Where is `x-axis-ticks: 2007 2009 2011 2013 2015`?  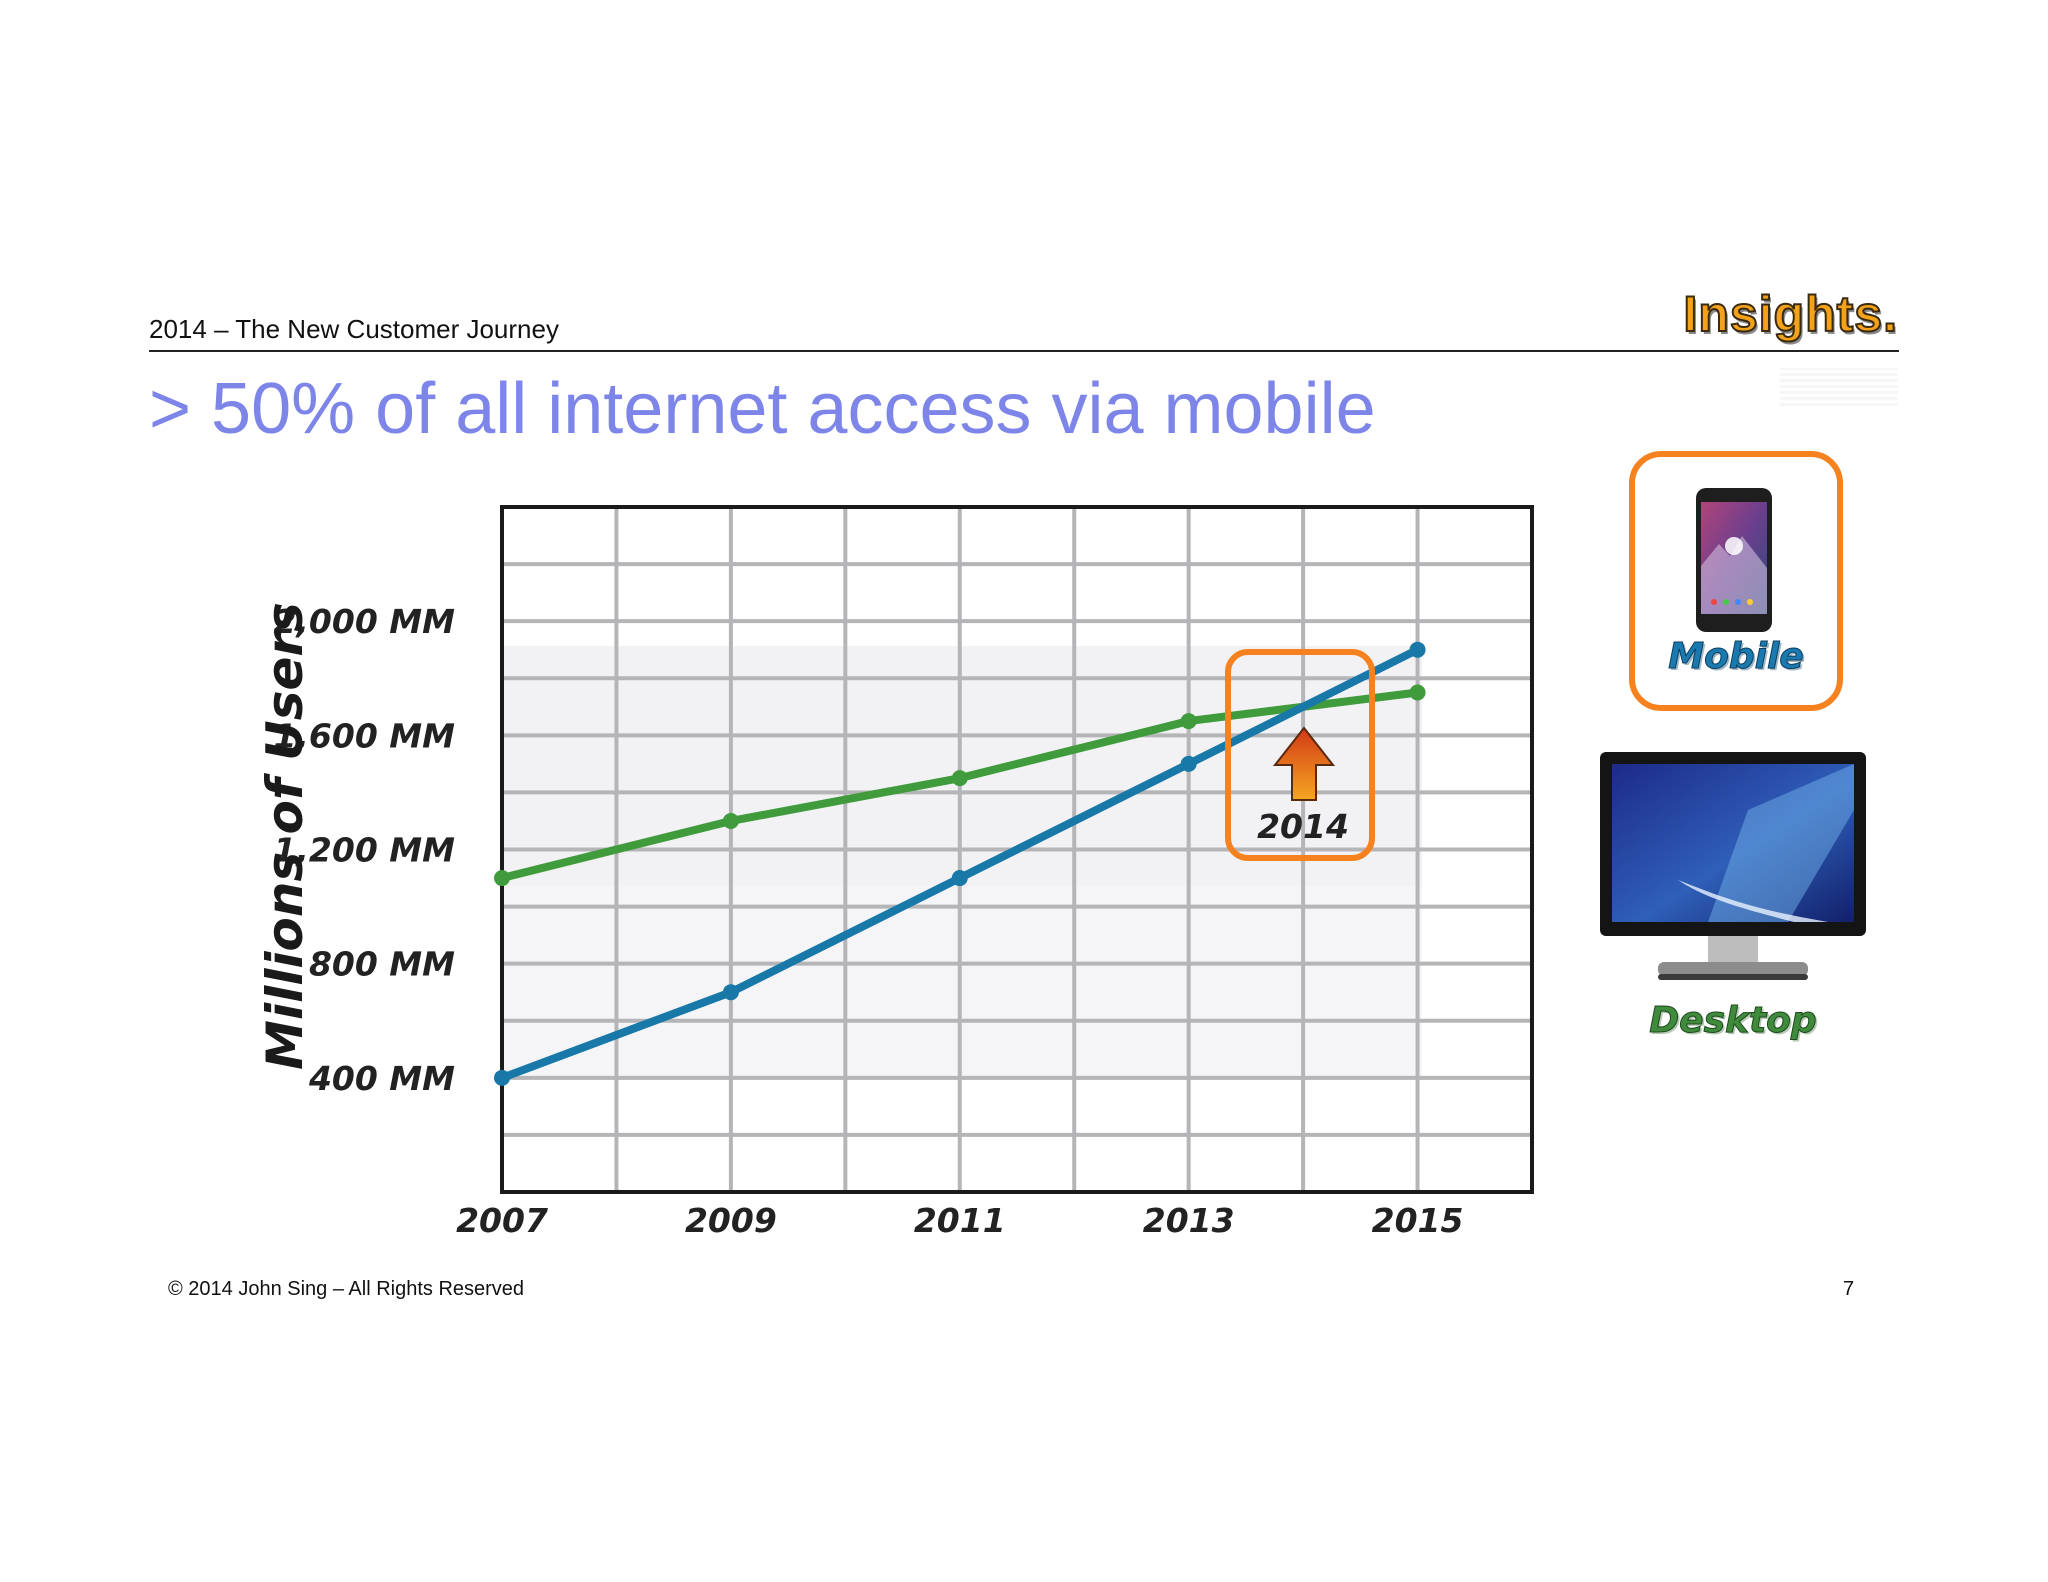 x-axis-ticks: 2007 2009 2011 2013 2015 is located at coordinates (959, 1220).